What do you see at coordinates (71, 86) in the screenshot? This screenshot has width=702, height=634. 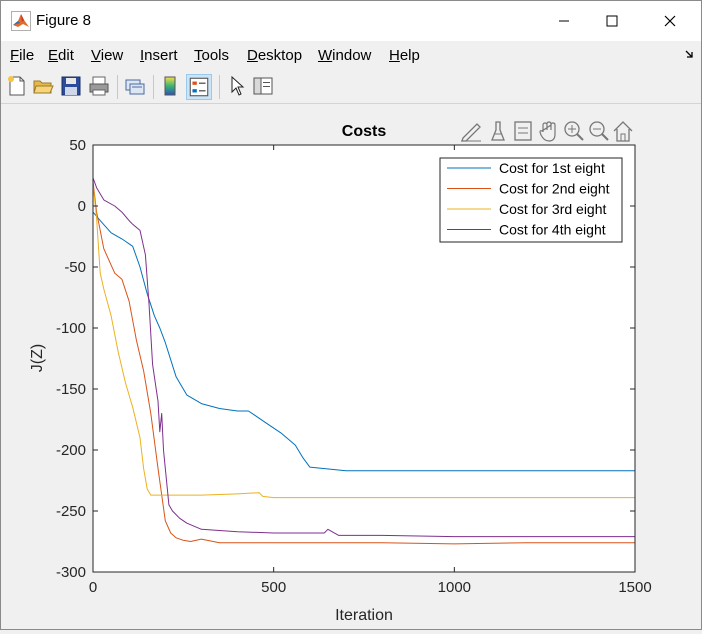 I see `save-icon` at bounding box center [71, 86].